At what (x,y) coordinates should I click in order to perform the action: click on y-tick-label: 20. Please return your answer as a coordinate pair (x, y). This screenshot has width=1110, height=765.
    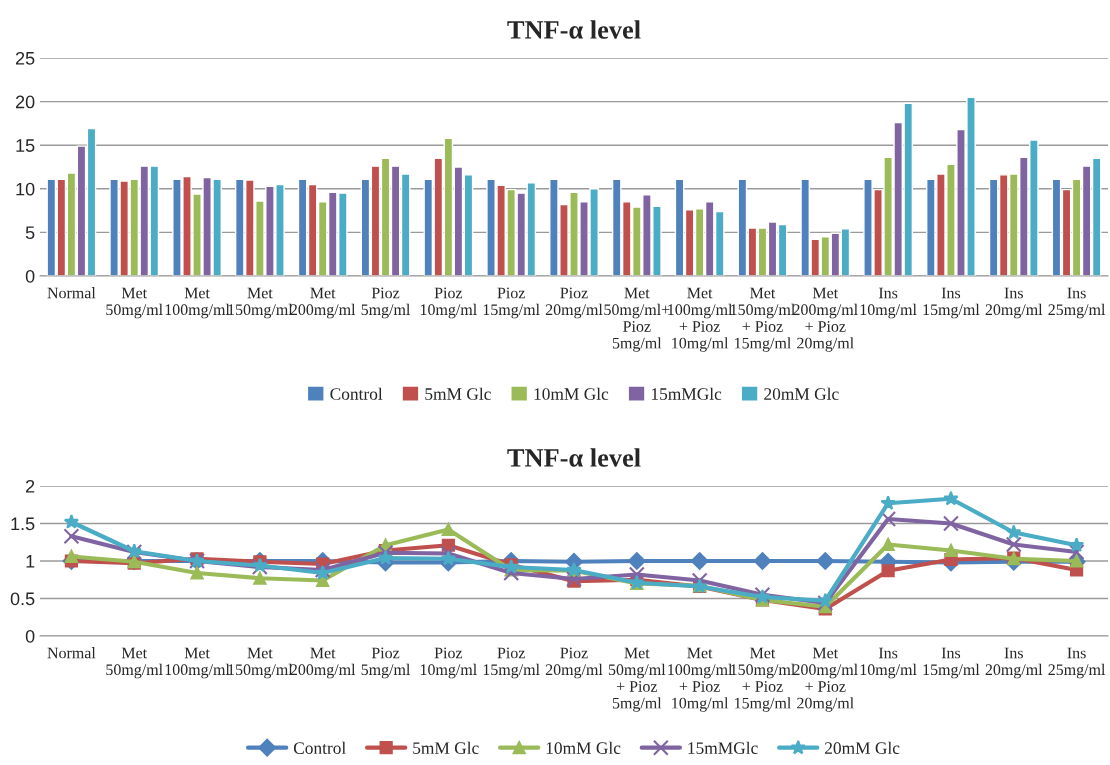
    Looking at the image, I should click on (25, 102).